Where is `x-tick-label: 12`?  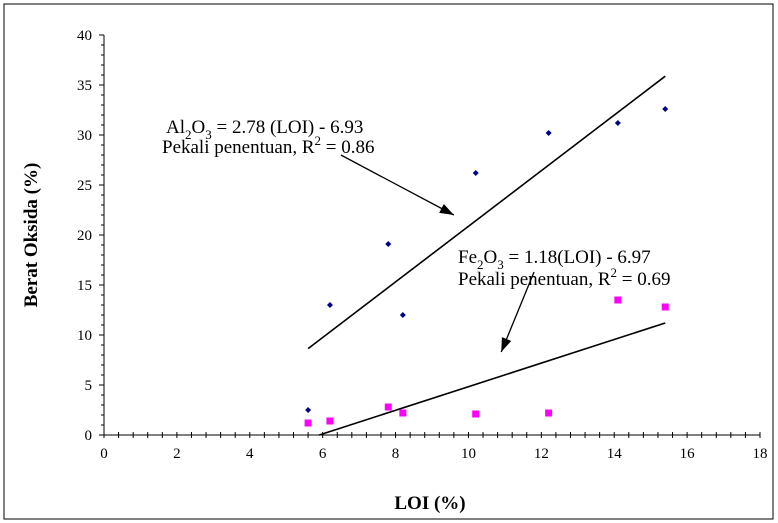
x-tick-label: 12 is located at coordinates (541, 454).